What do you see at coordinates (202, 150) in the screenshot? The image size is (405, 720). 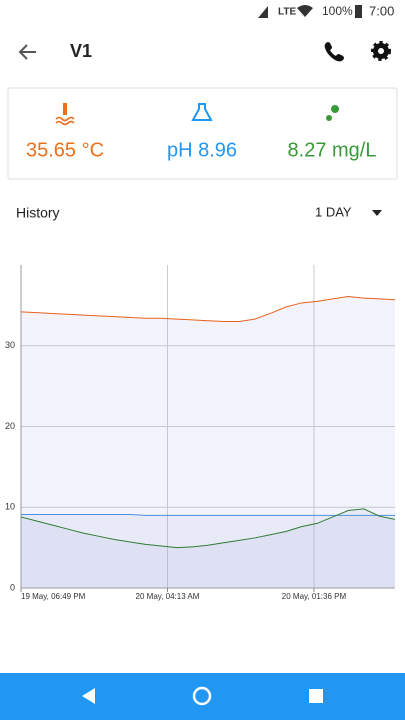 I see `reading-value: pH 8.96` at bounding box center [202, 150].